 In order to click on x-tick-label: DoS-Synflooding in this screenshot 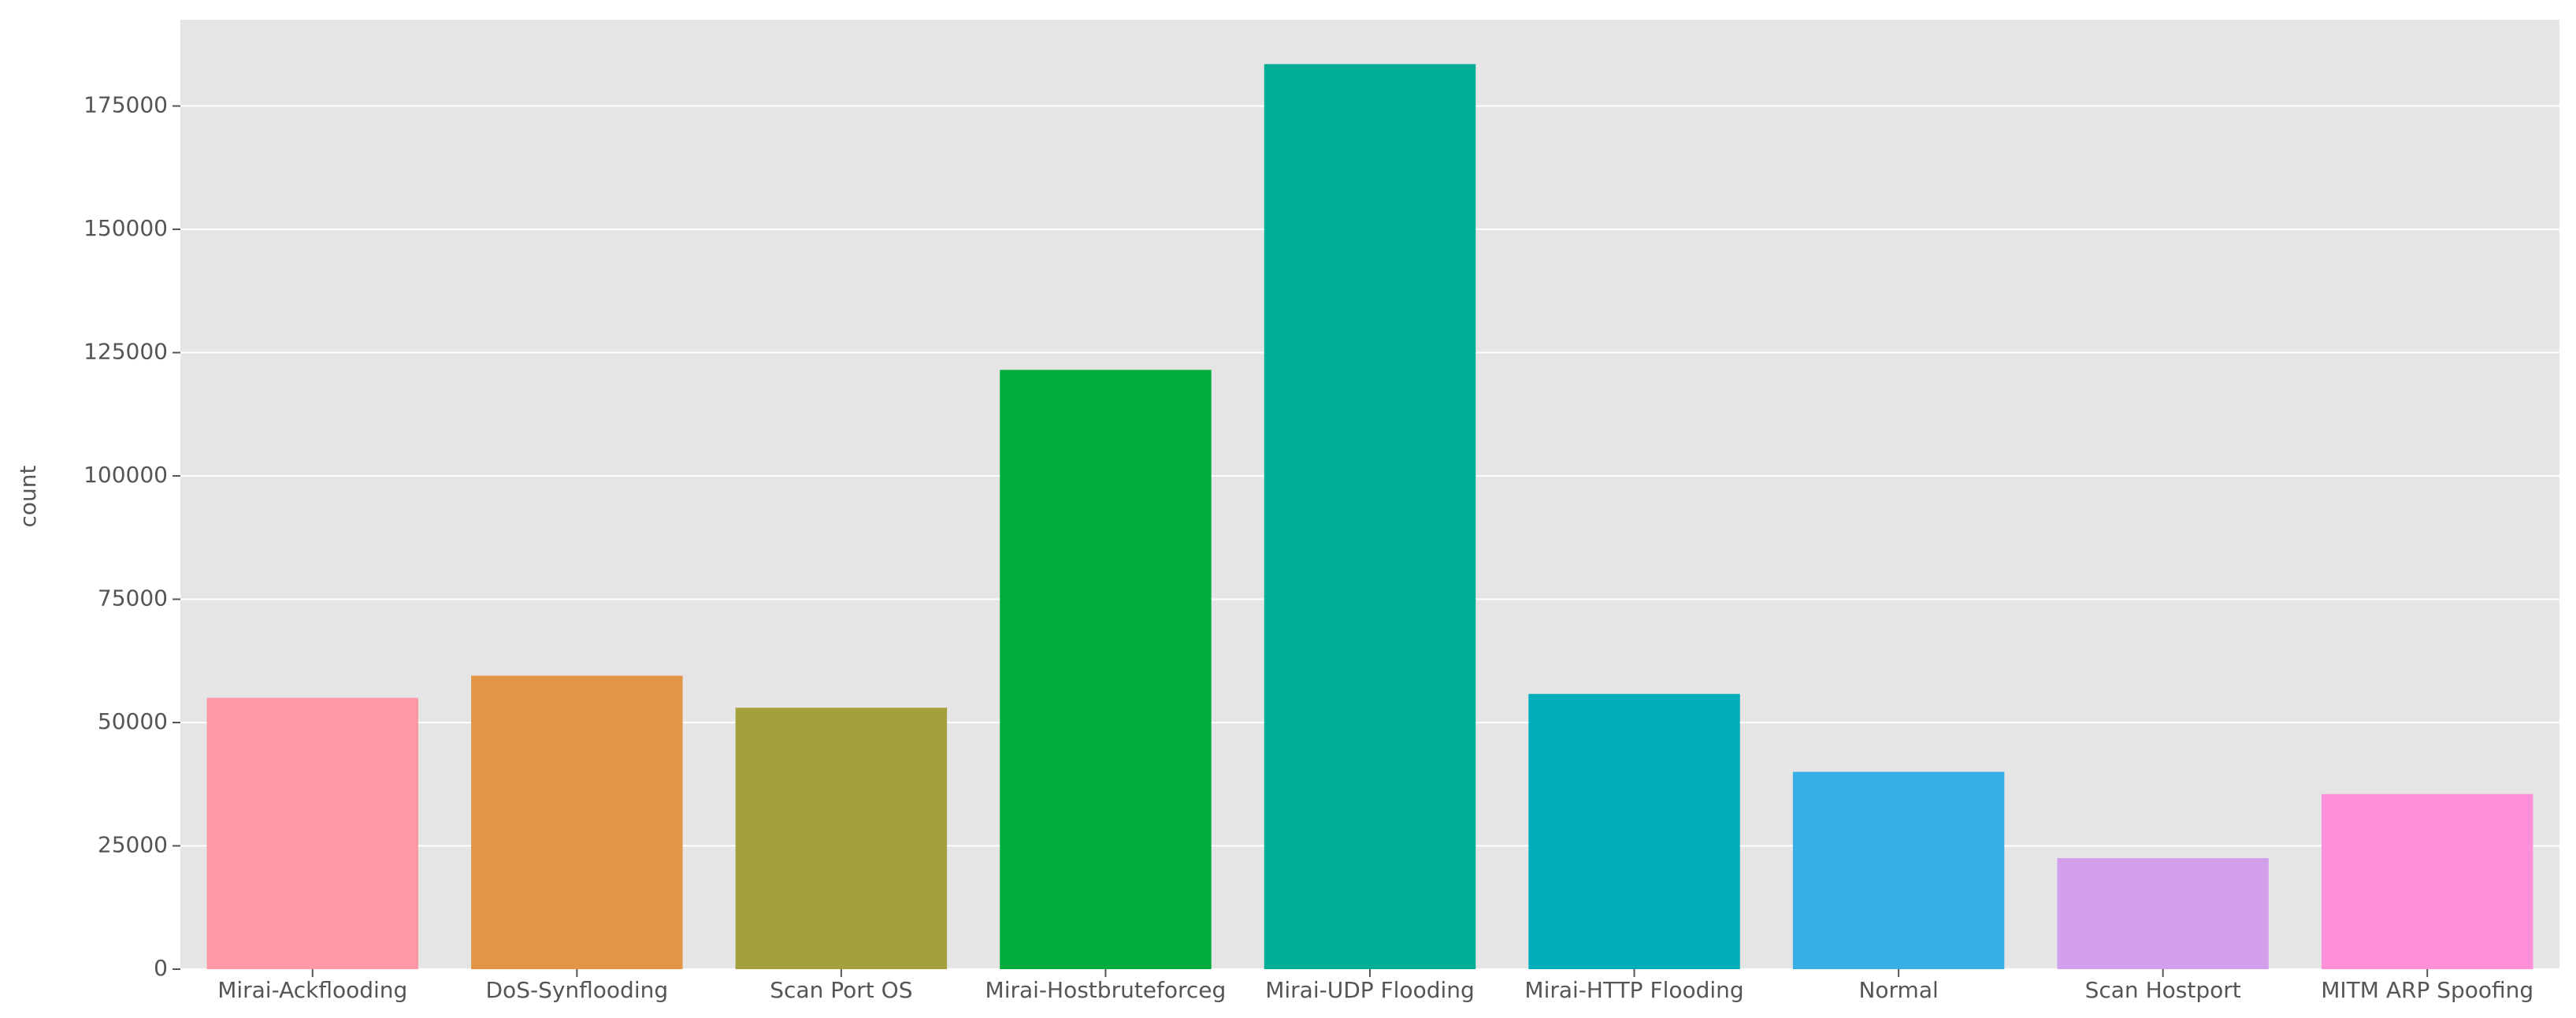, I will do `click(577, 990)`.